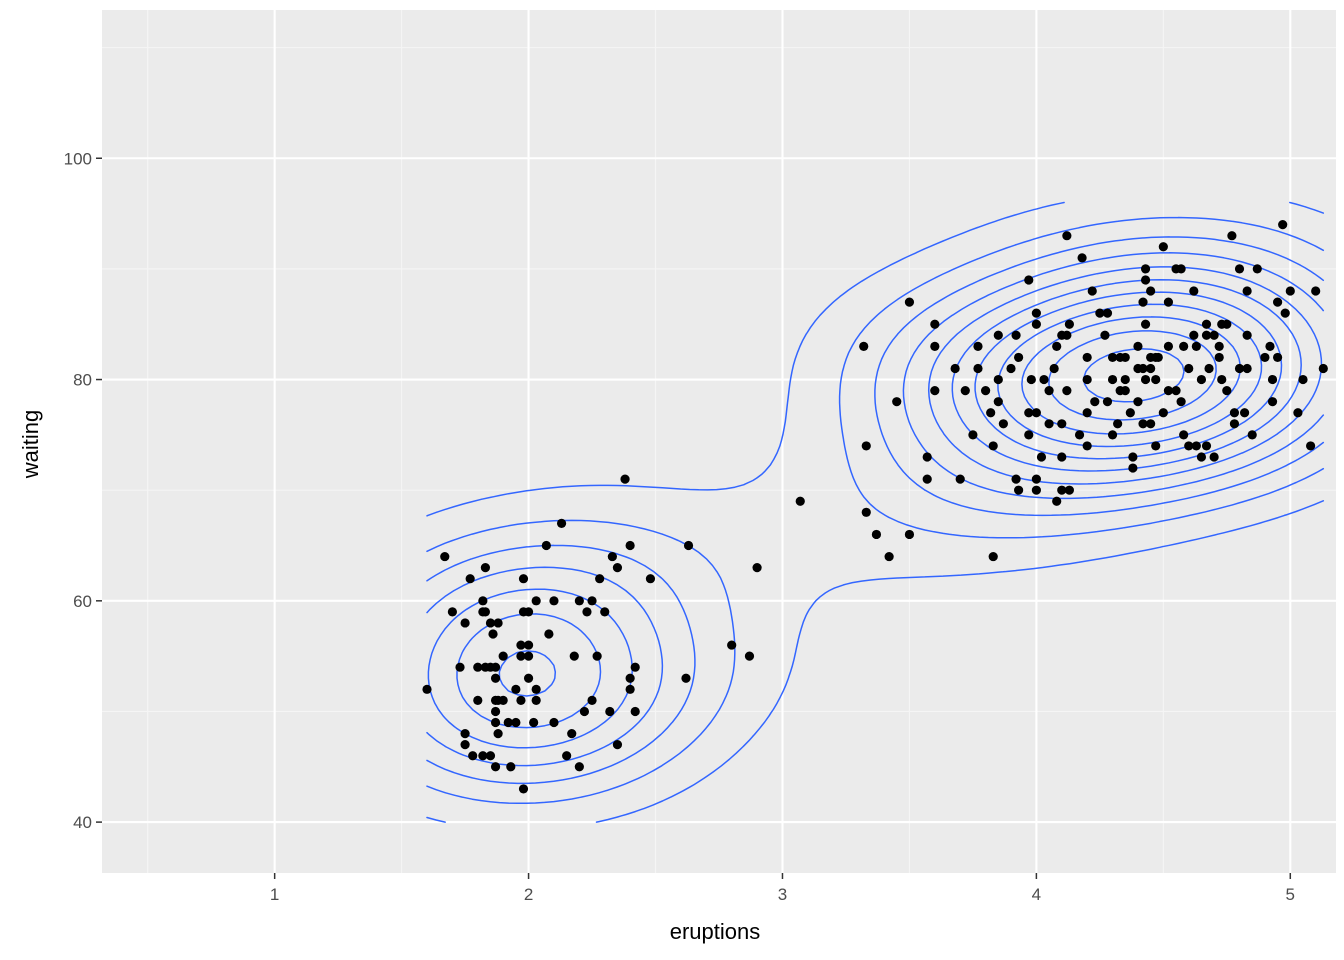 This screenshot has width=1344, height=960. I want to click on y-tick-label: 60, so click(82, 601).